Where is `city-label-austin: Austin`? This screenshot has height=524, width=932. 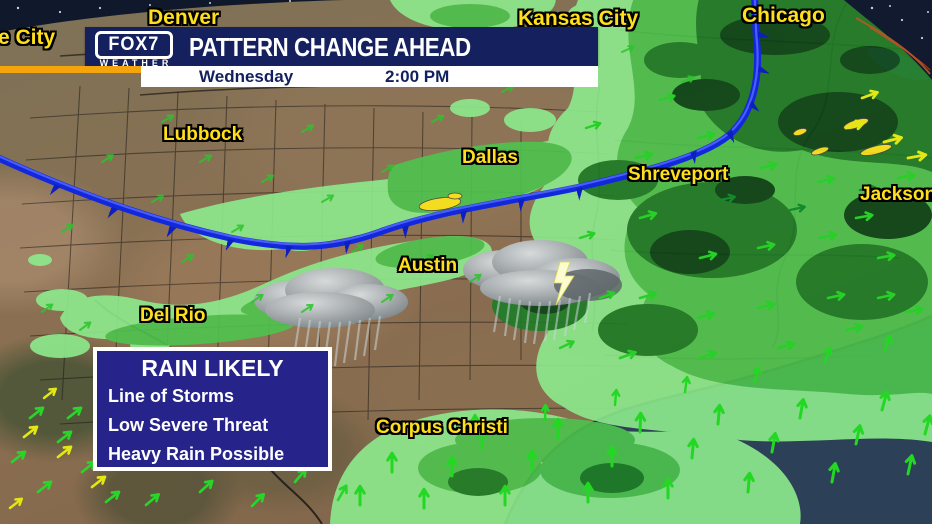
city-label-austin: Austin is located at coordinates (428, 265).